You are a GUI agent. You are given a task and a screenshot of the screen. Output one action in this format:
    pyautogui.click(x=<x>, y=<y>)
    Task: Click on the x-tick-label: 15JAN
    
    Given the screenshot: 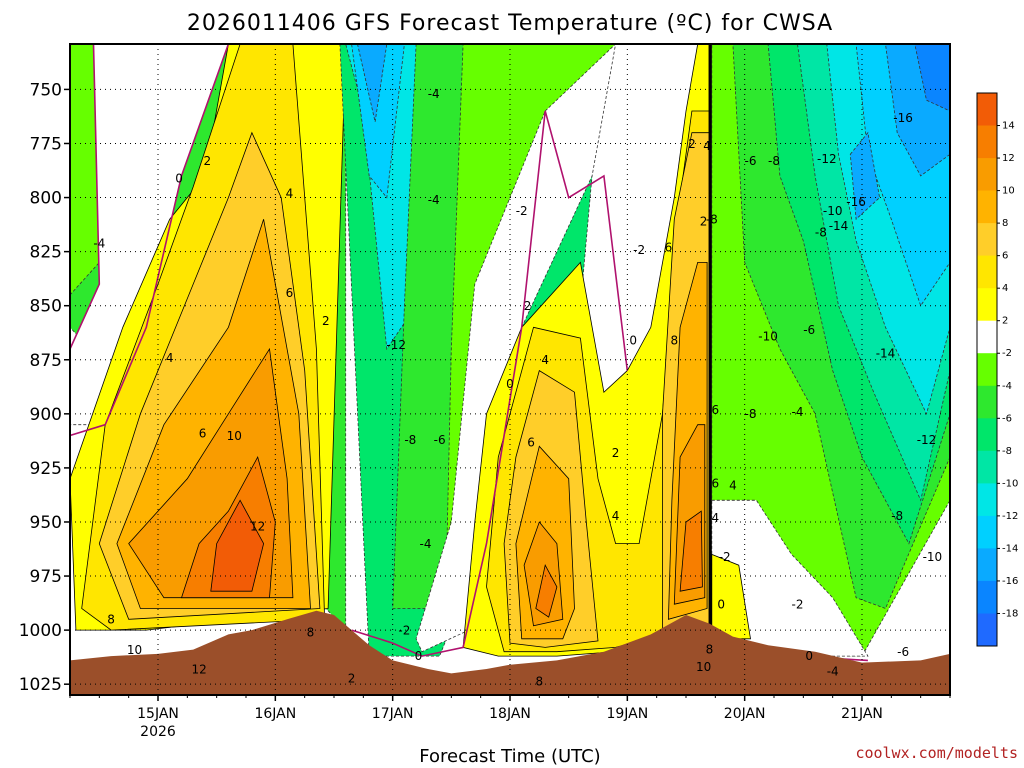 What is the action you would take?
    pyautogui.click(x=158, y=714)
    